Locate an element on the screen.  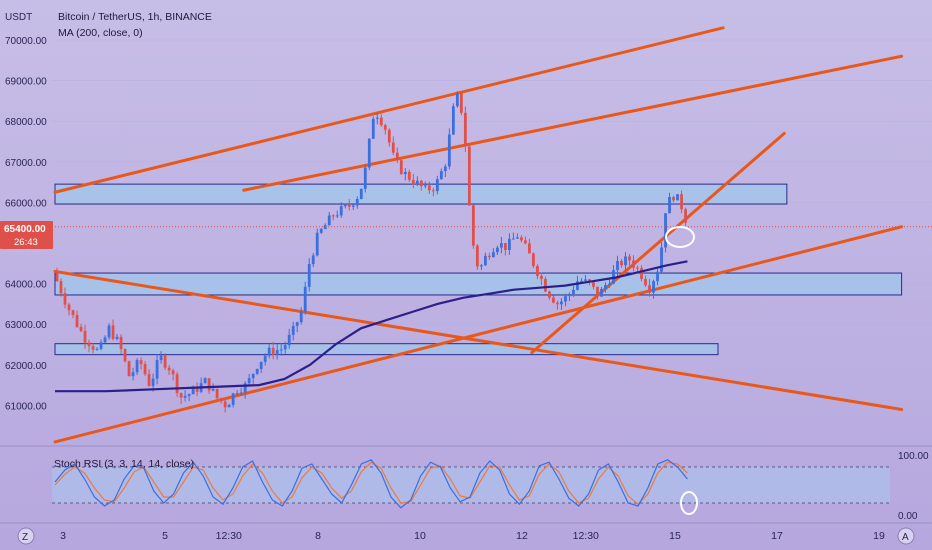
x-tick-label: 12:30 is located at coordinates (586, 536).